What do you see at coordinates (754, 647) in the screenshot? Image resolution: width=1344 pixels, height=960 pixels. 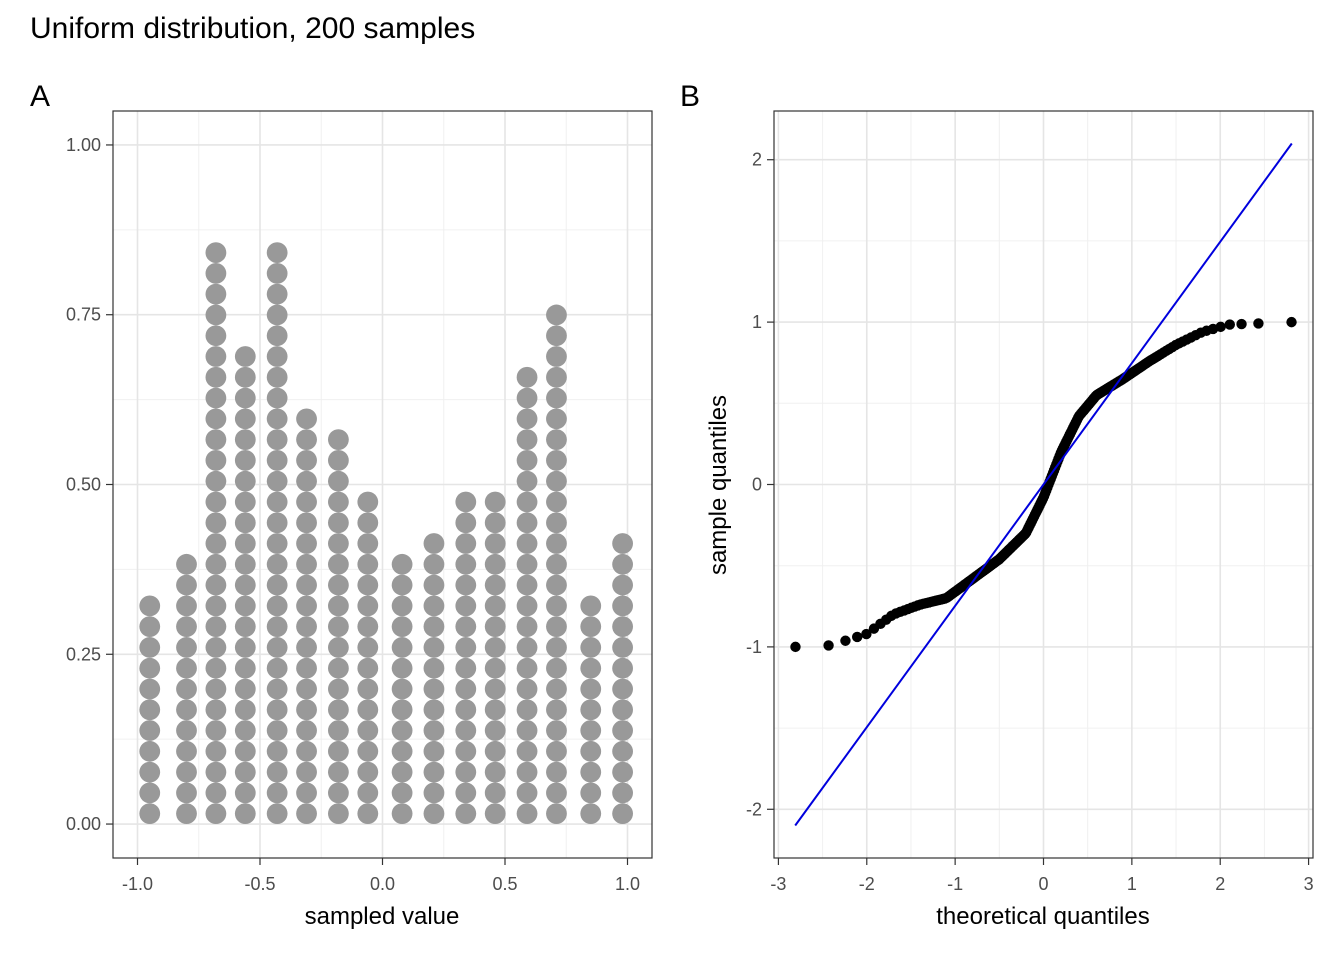 I see `y-tick-label: -1` at bounding box center [754, 647].